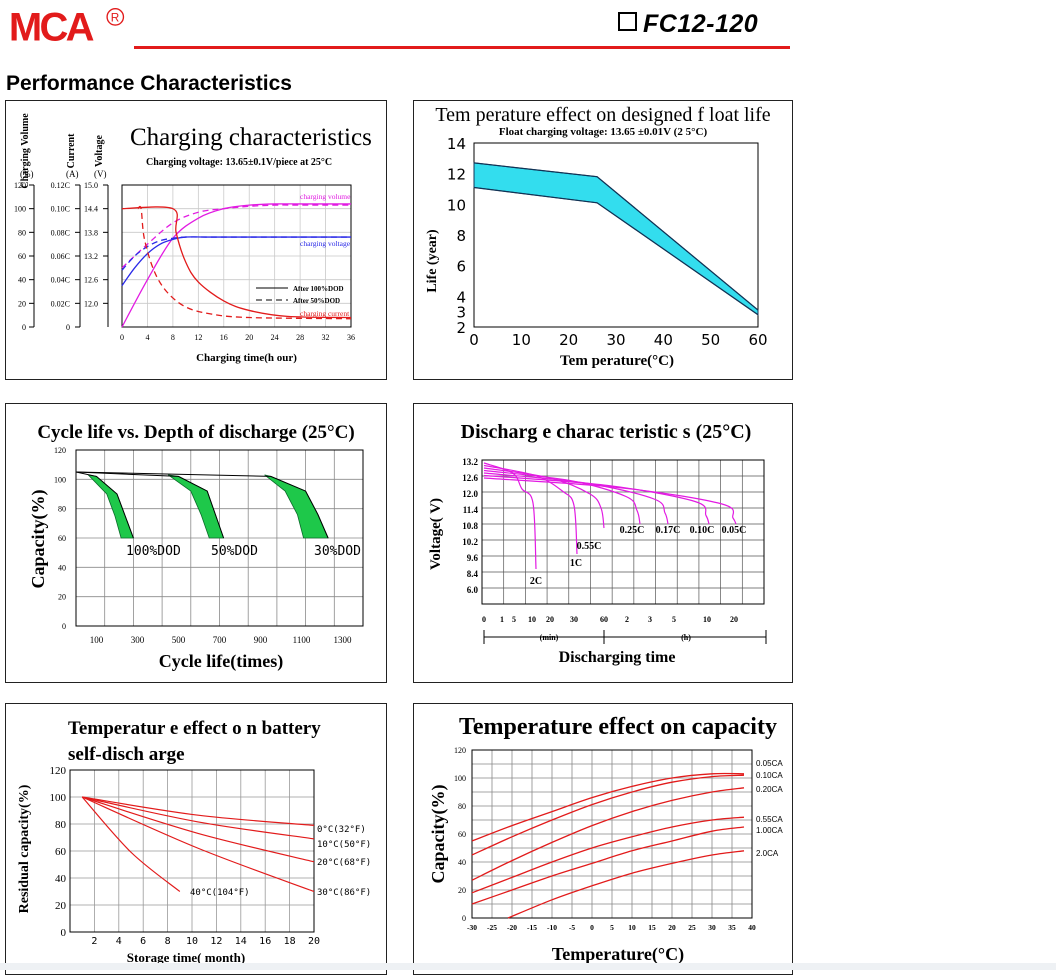 This screenshot has height=975, width=1056. Describe the element at coordinates (462, 47) in the screenshot. I see `header-divider` at that location.